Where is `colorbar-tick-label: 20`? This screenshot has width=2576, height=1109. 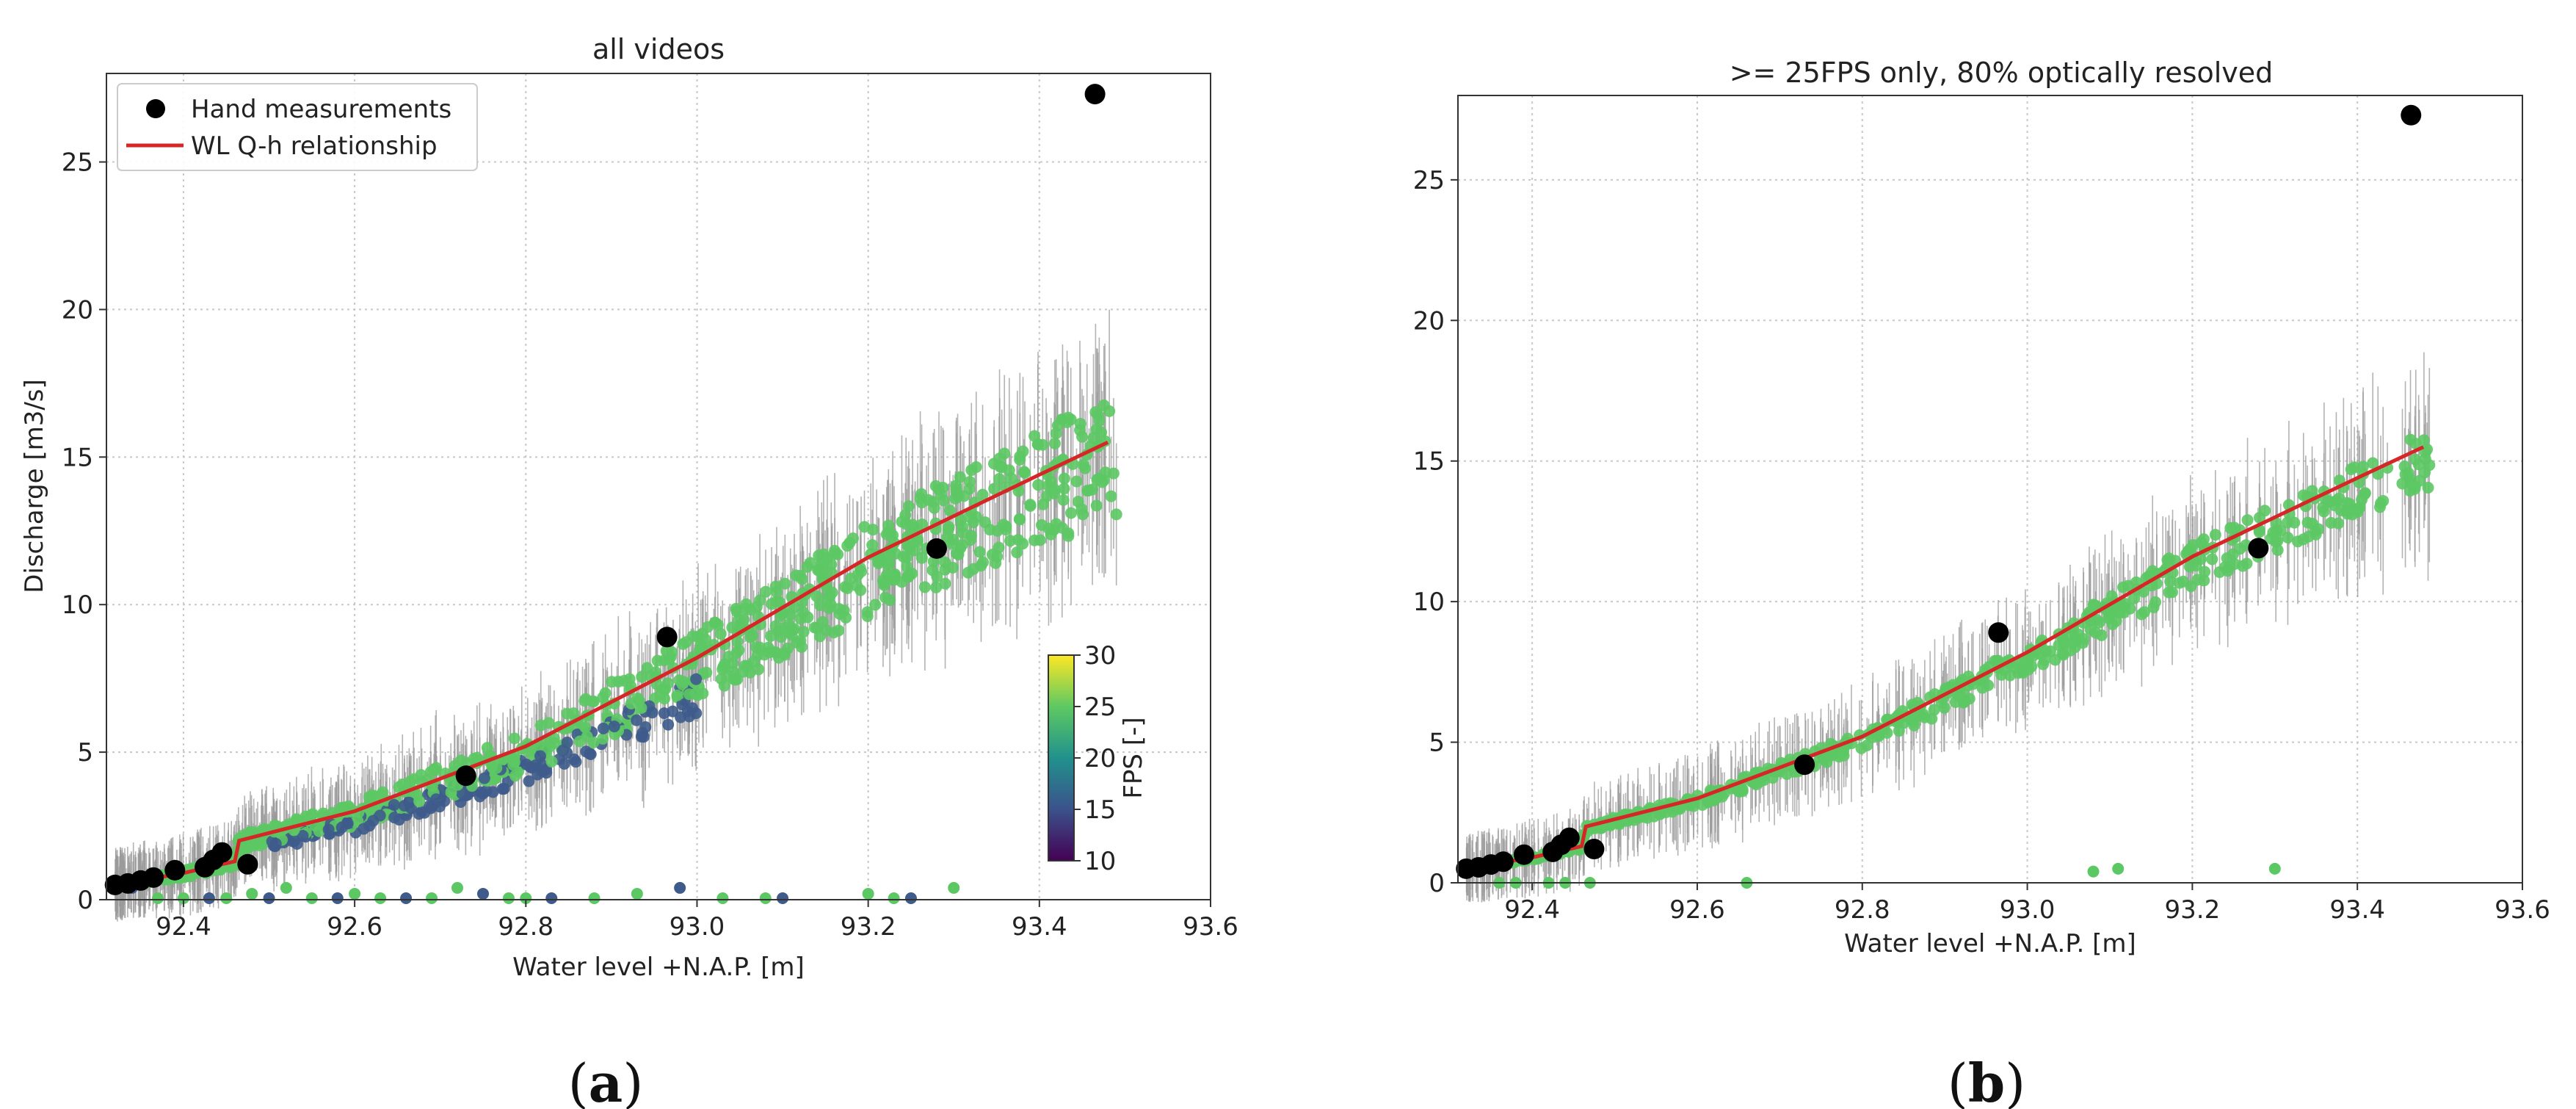 colorbar-tick-label: 20 is located at coordinates (1100, 758).